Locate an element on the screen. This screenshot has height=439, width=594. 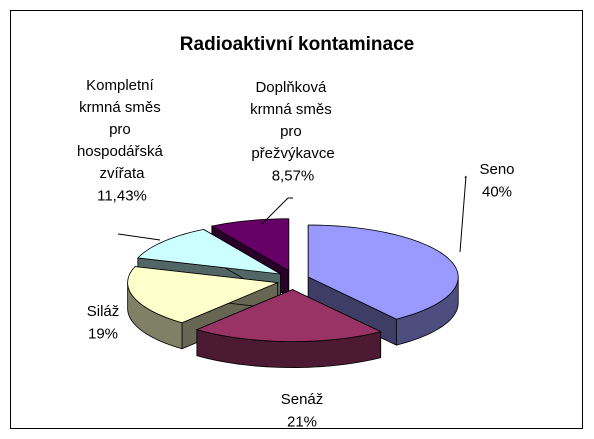
value-label: 11,43% is located at coordinates (122, 195).